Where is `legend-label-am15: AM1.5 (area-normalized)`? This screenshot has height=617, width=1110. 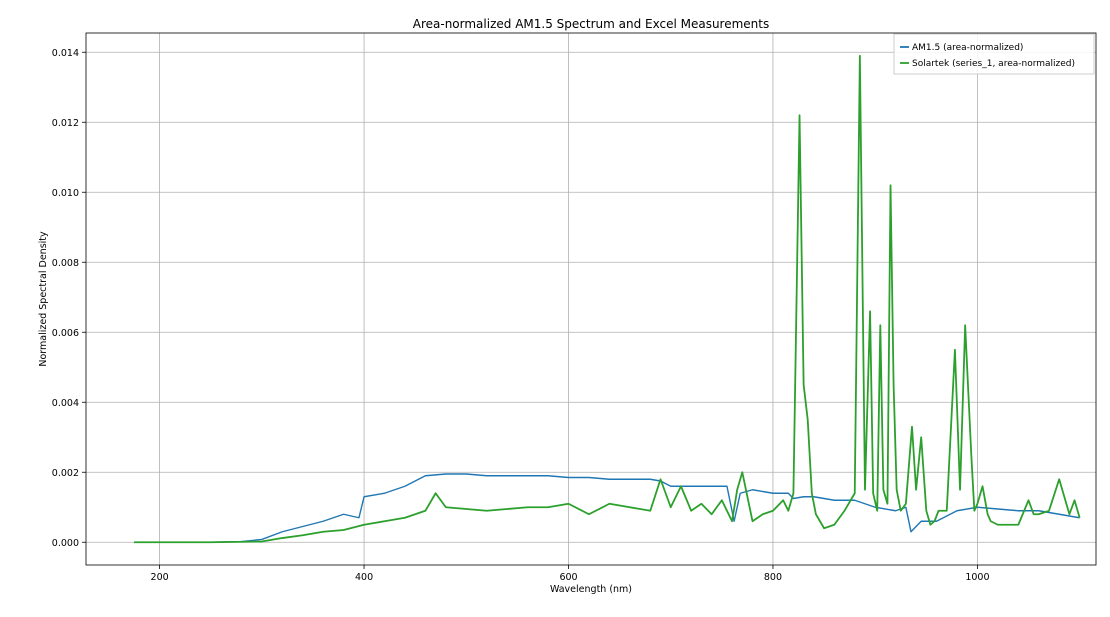 legend-label-am15: AM1.5 (area-normalized) is located at coordinates (967, 48).